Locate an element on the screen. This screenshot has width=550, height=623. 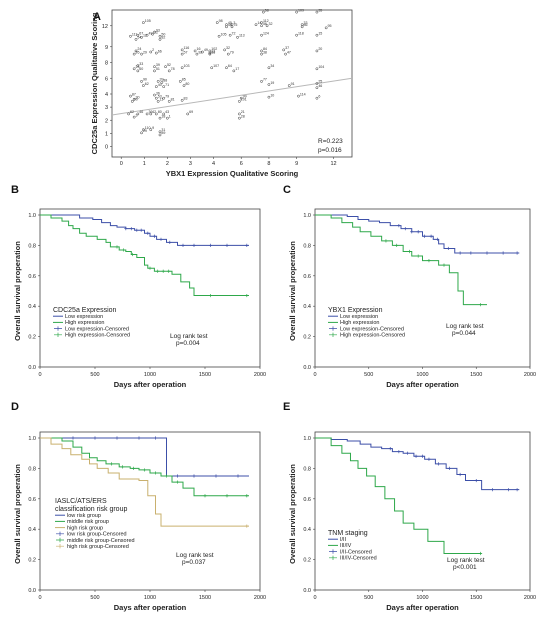
point-label: 103 is located at coordinates (187, 66).